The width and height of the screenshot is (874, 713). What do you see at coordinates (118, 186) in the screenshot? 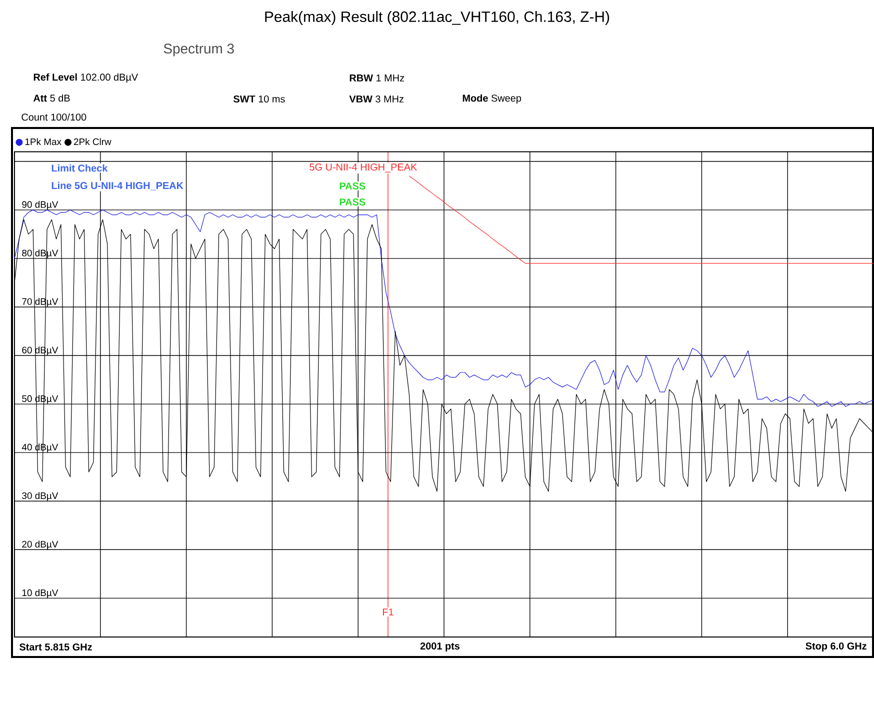
I see `annotation: Line 5G U-NII-4 HIGH_PEAK` at bounding box center [118, 186].